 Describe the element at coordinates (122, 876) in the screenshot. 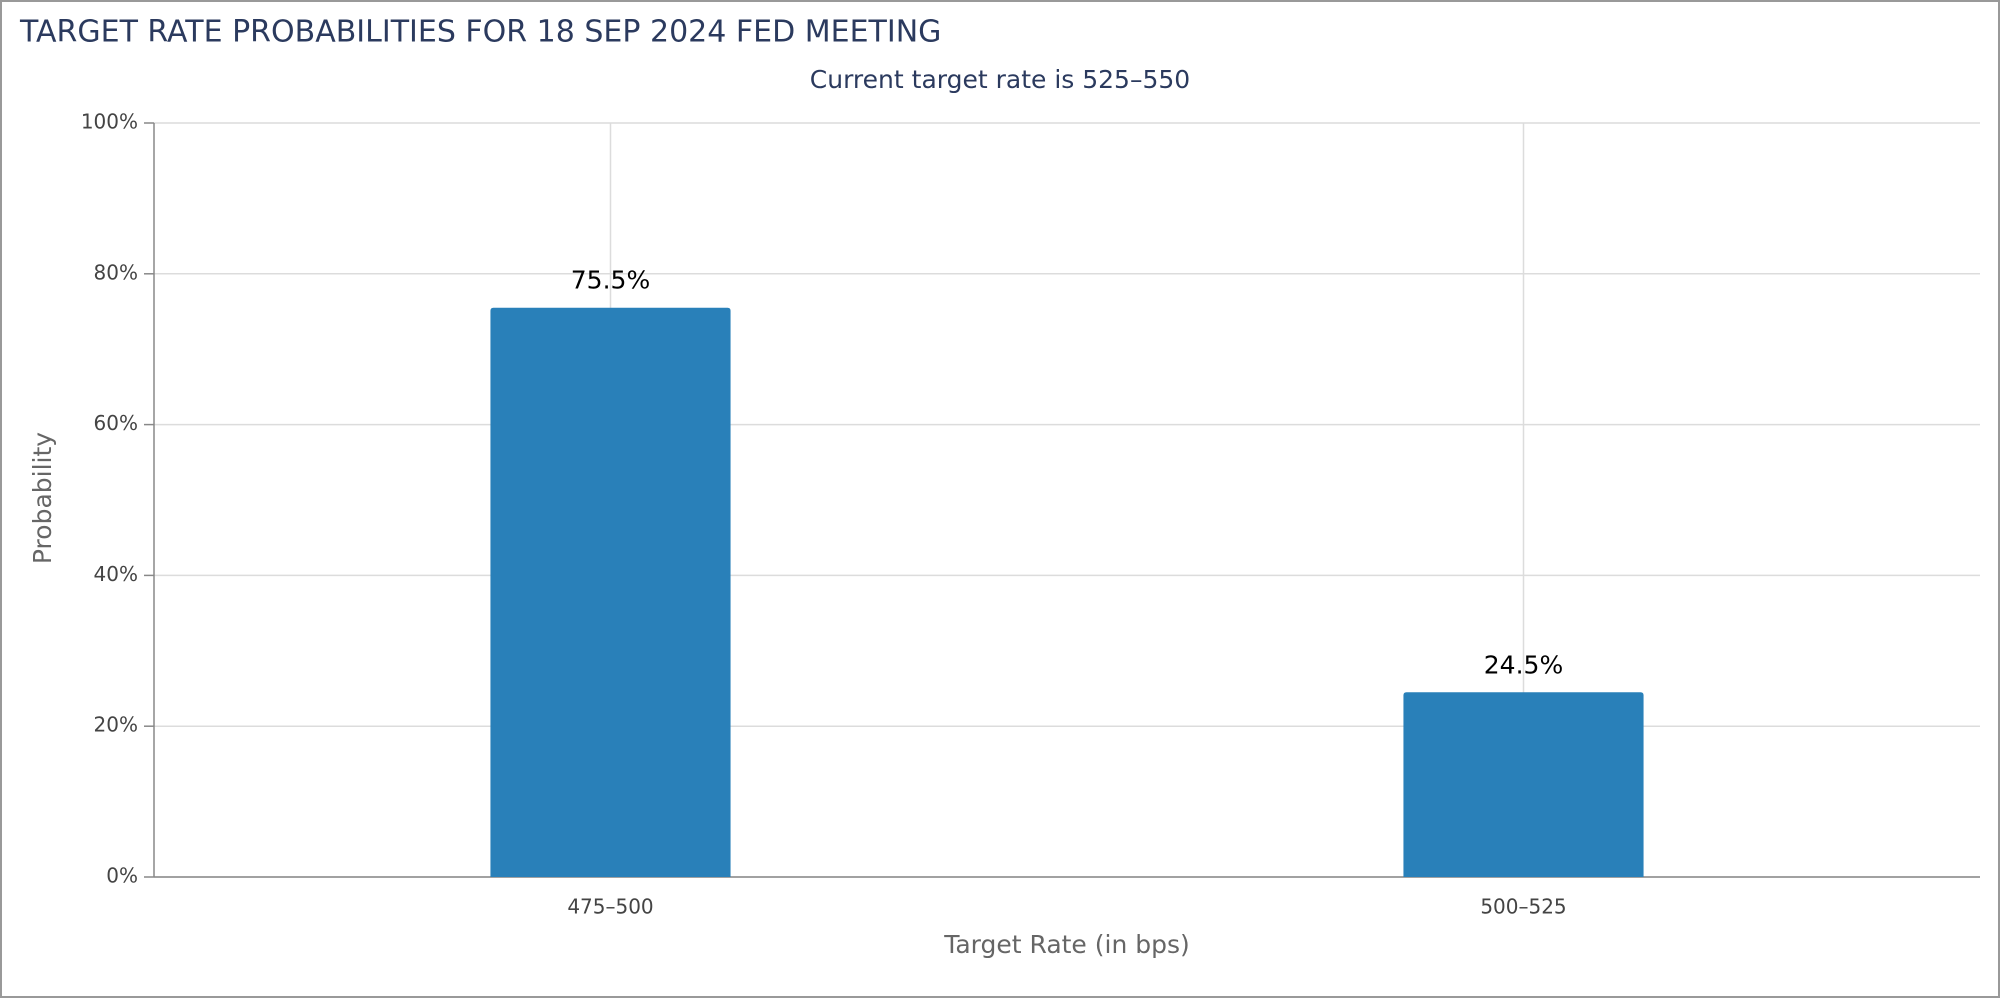

I see `y-tick-label: 0%` at that location.